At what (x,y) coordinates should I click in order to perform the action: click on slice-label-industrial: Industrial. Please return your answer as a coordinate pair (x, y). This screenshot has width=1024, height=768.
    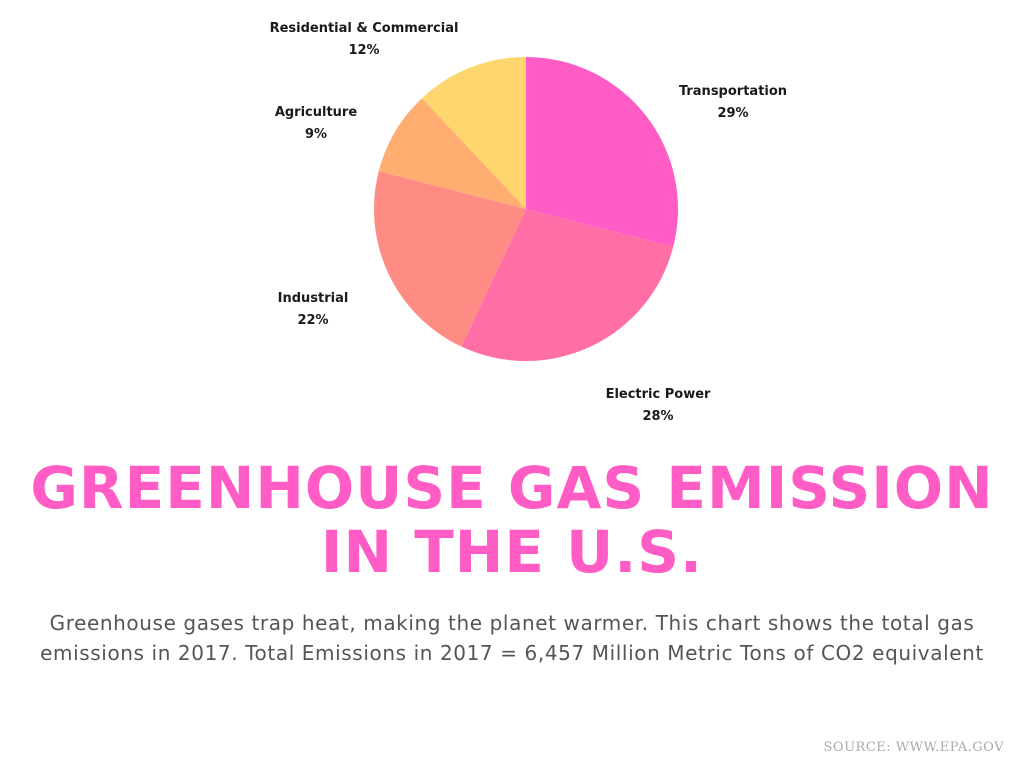
    Looking at the image, I should click on (313, 298).